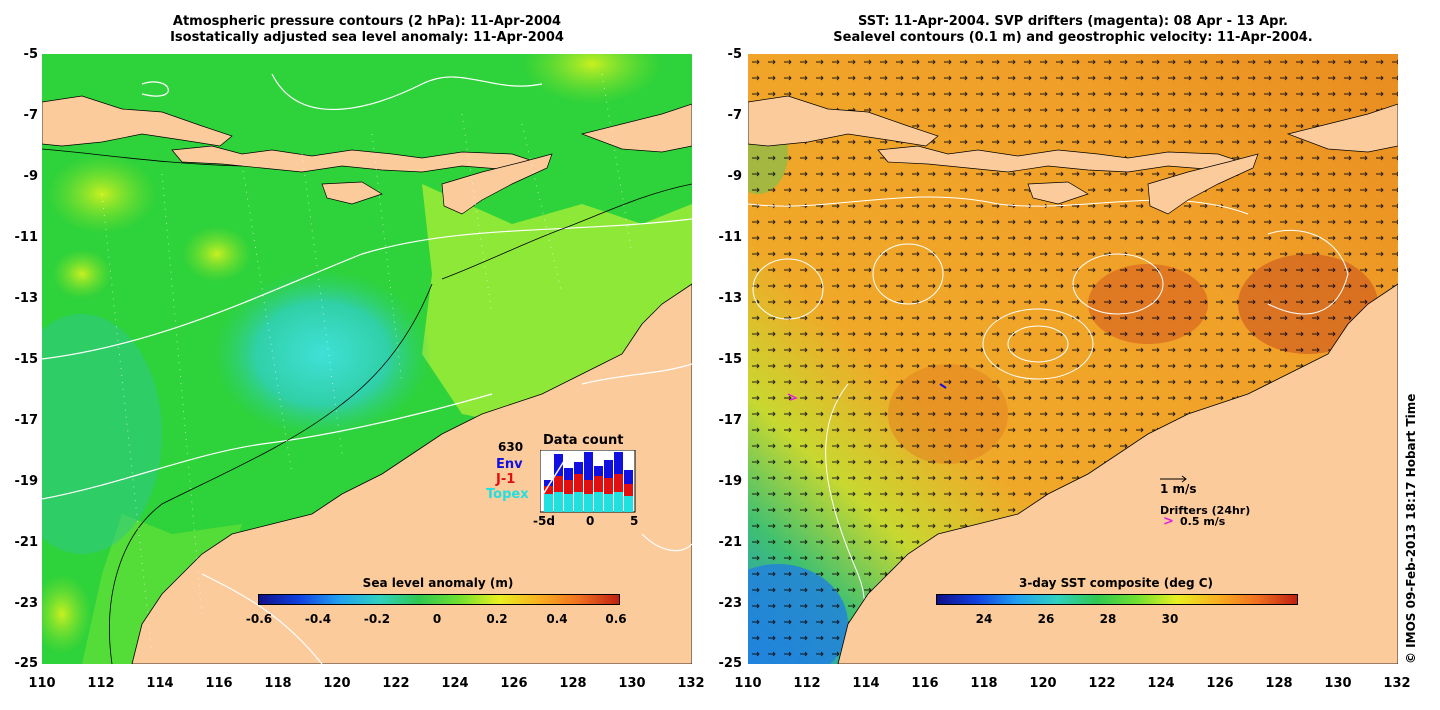 This screenshot has width=1440, height=710. Describe the element at coordinates (1102, 683) in the screenshot. I see `right-xtick: 122` at that location.